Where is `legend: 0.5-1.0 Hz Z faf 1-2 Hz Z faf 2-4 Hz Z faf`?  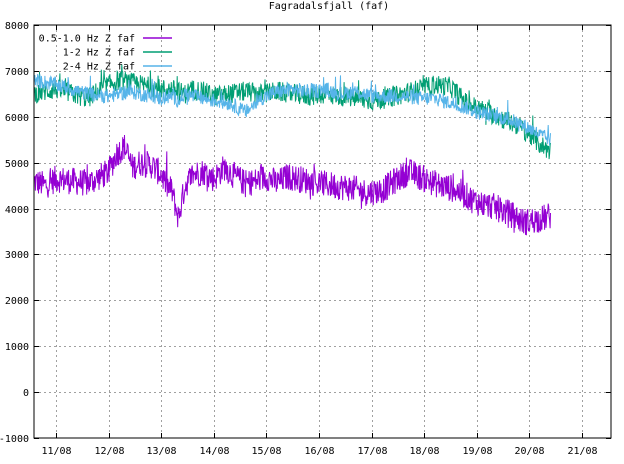
legend: 0.5-1.0 Hz Z faf 1-2 Hz Z faf 2-4 Hz Z faf is located at coordinates (105, 53).